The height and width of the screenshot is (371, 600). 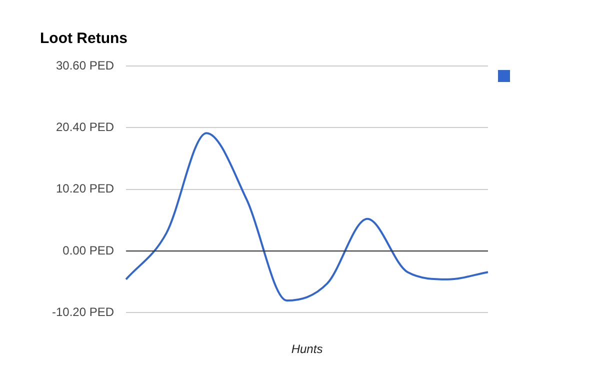 What do you see at coordinates (88, 250) in the screenshot?
I see `y-tick-label: 0.00 PED` at bounding box center [88, 250].